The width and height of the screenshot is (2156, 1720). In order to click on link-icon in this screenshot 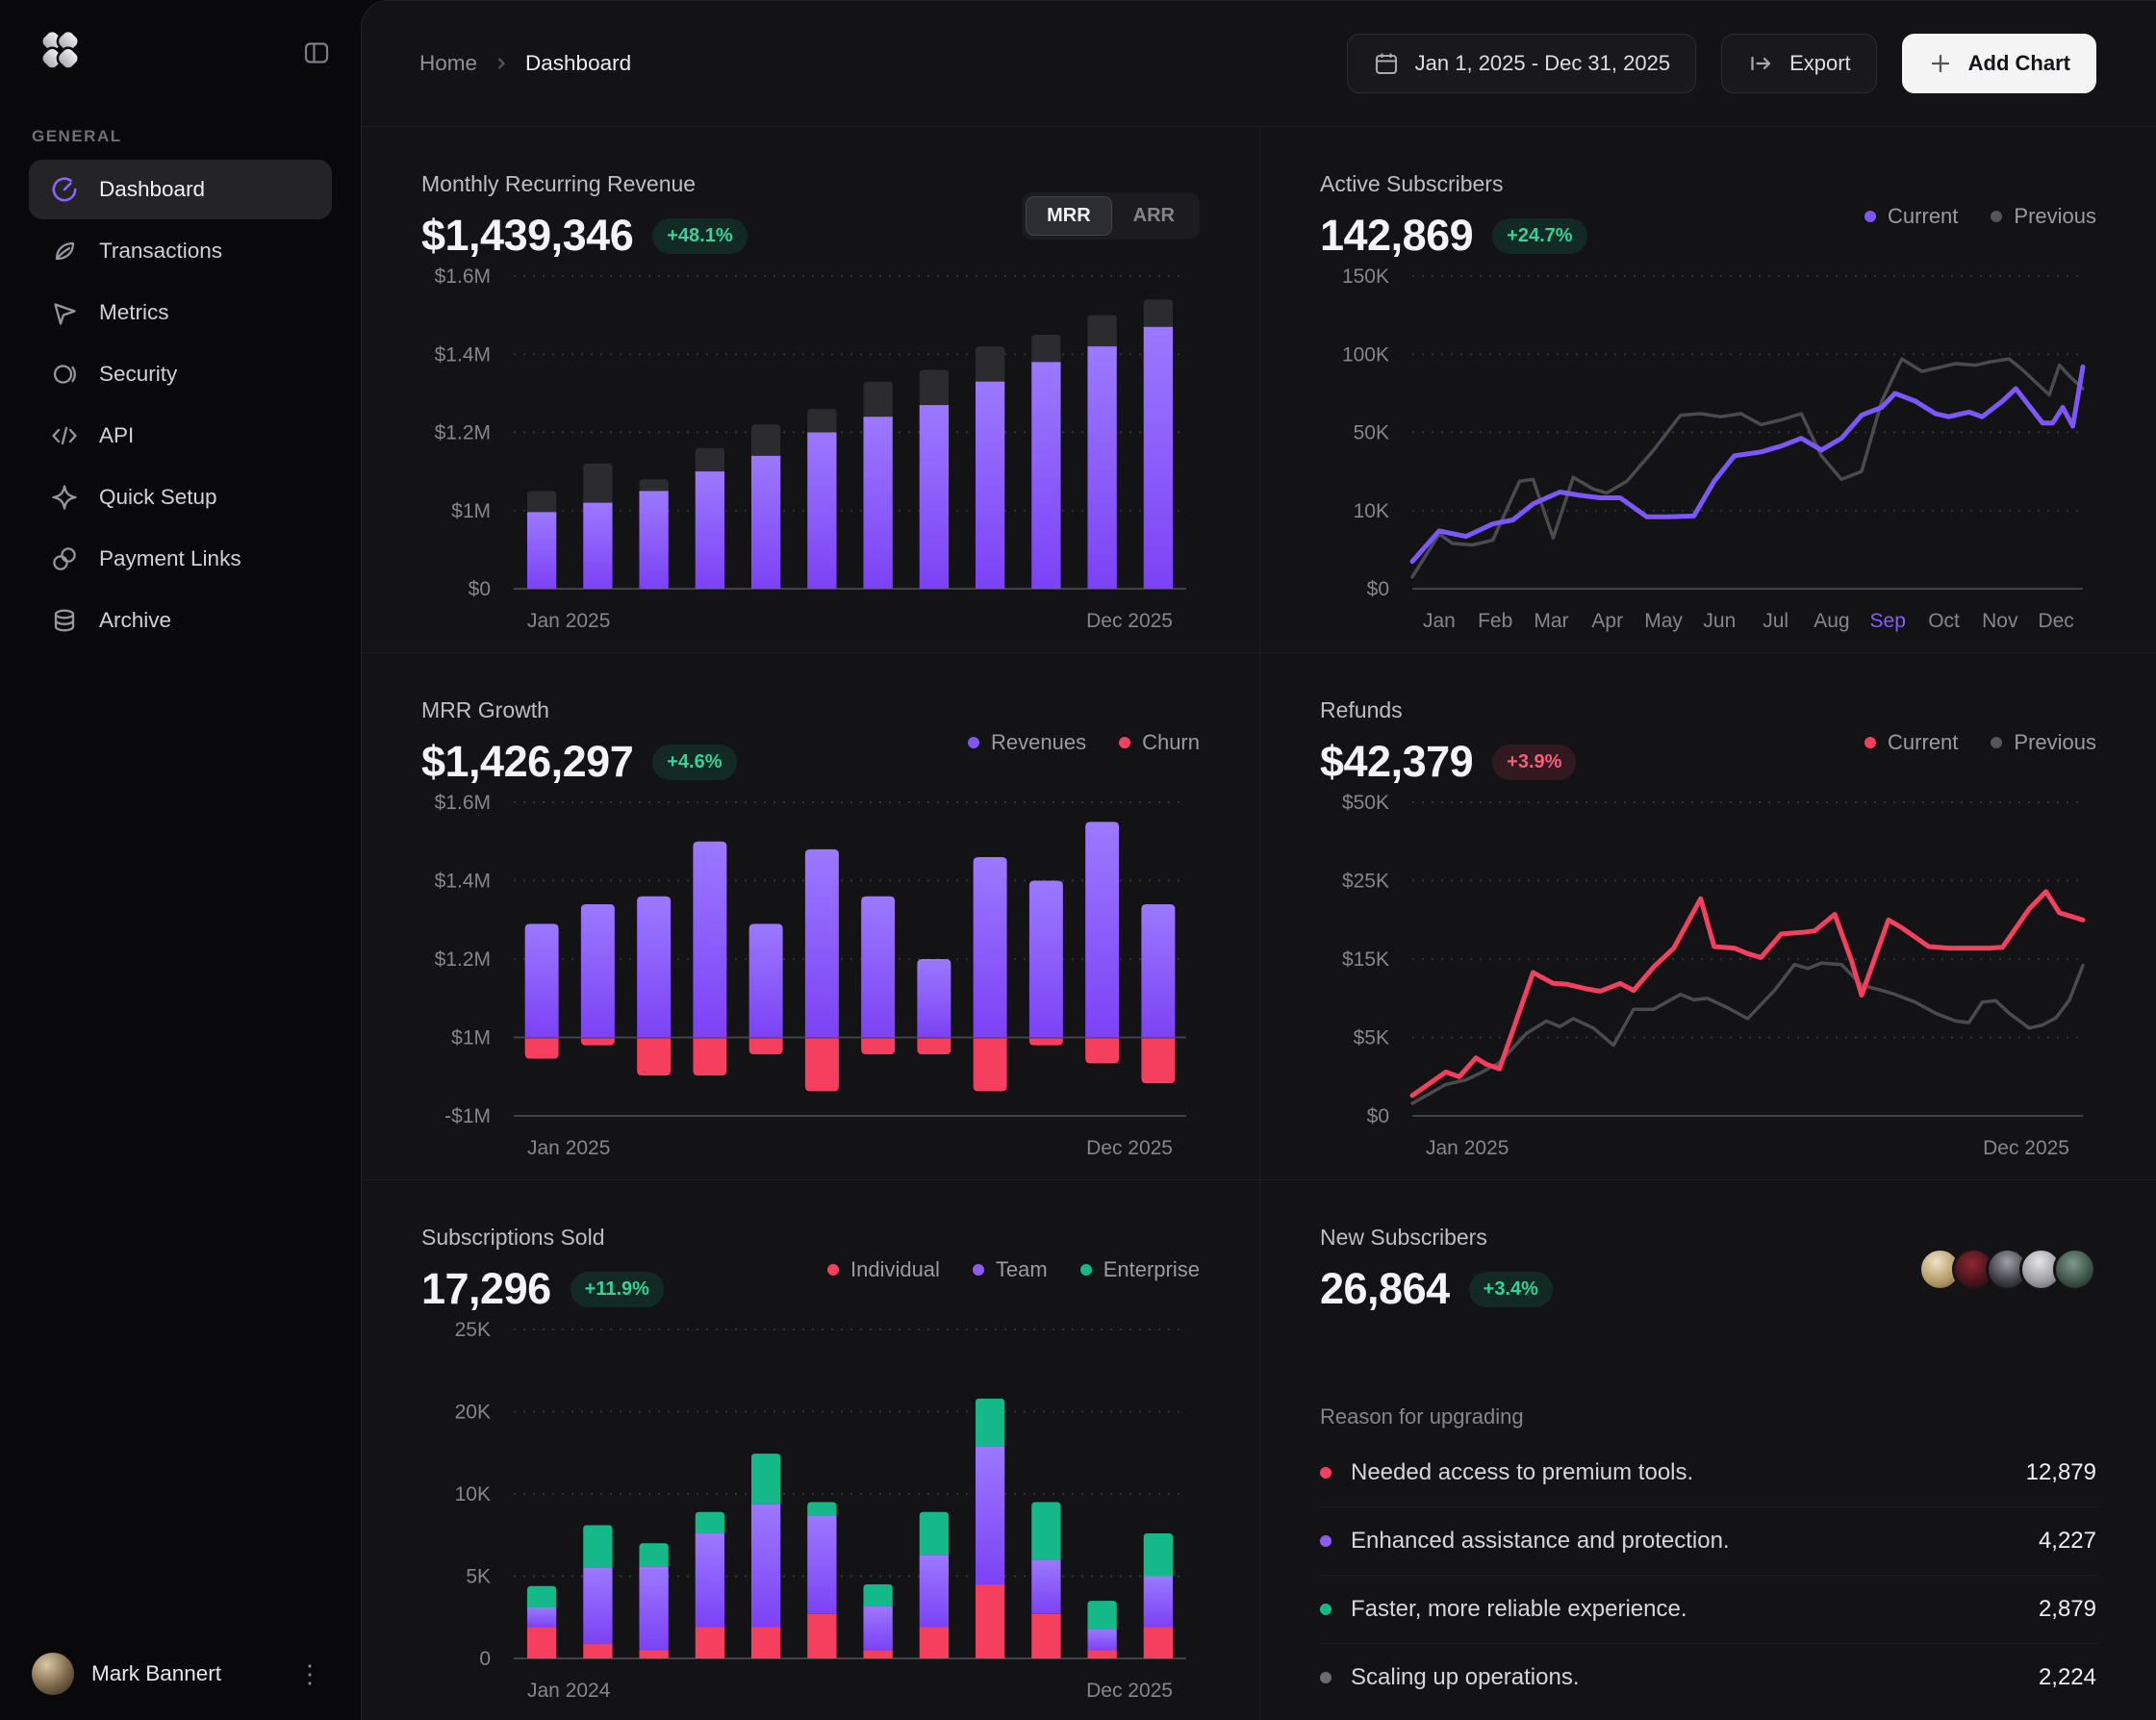, I will do `click(64, 558)`.